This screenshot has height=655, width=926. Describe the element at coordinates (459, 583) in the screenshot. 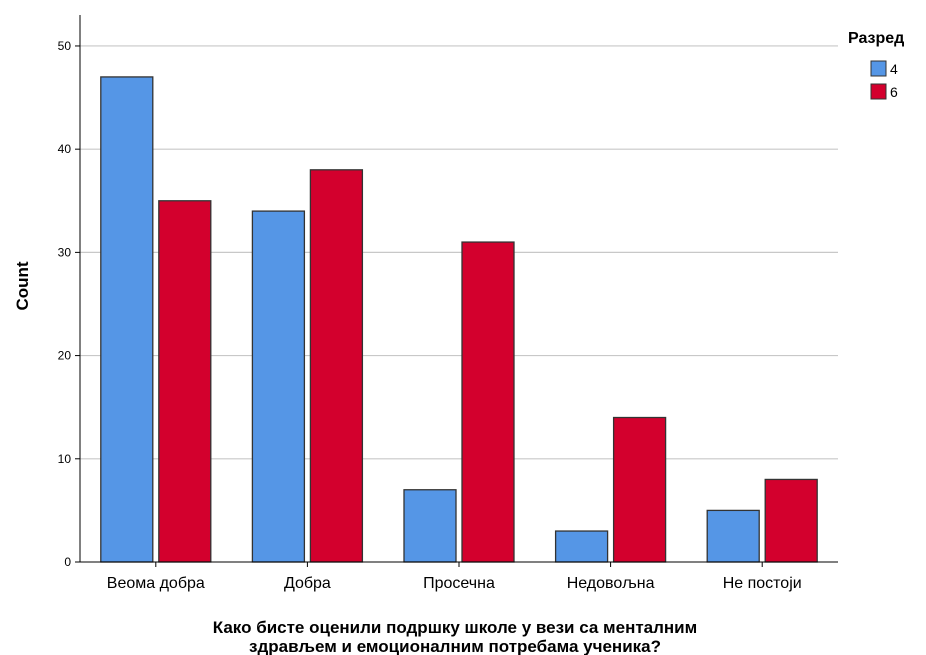

I see `x-category-label: Просечна` at that location.